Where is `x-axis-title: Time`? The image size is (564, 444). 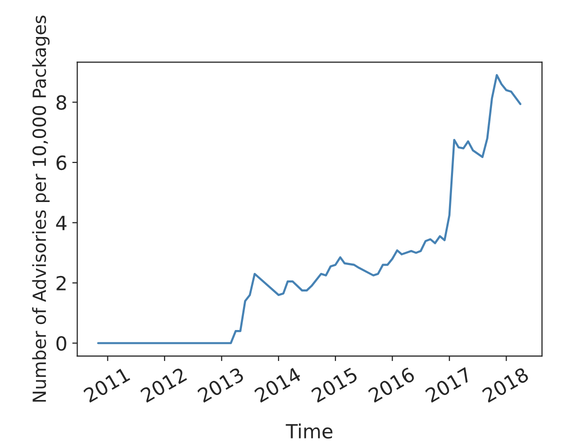 x-axis-title: Time is located at coordinates (309, 431).